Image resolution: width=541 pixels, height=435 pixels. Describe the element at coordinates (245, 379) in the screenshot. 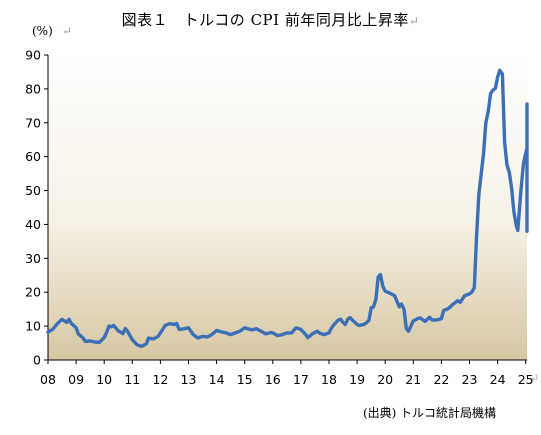

I see `x-tick-label: 15` at that location.